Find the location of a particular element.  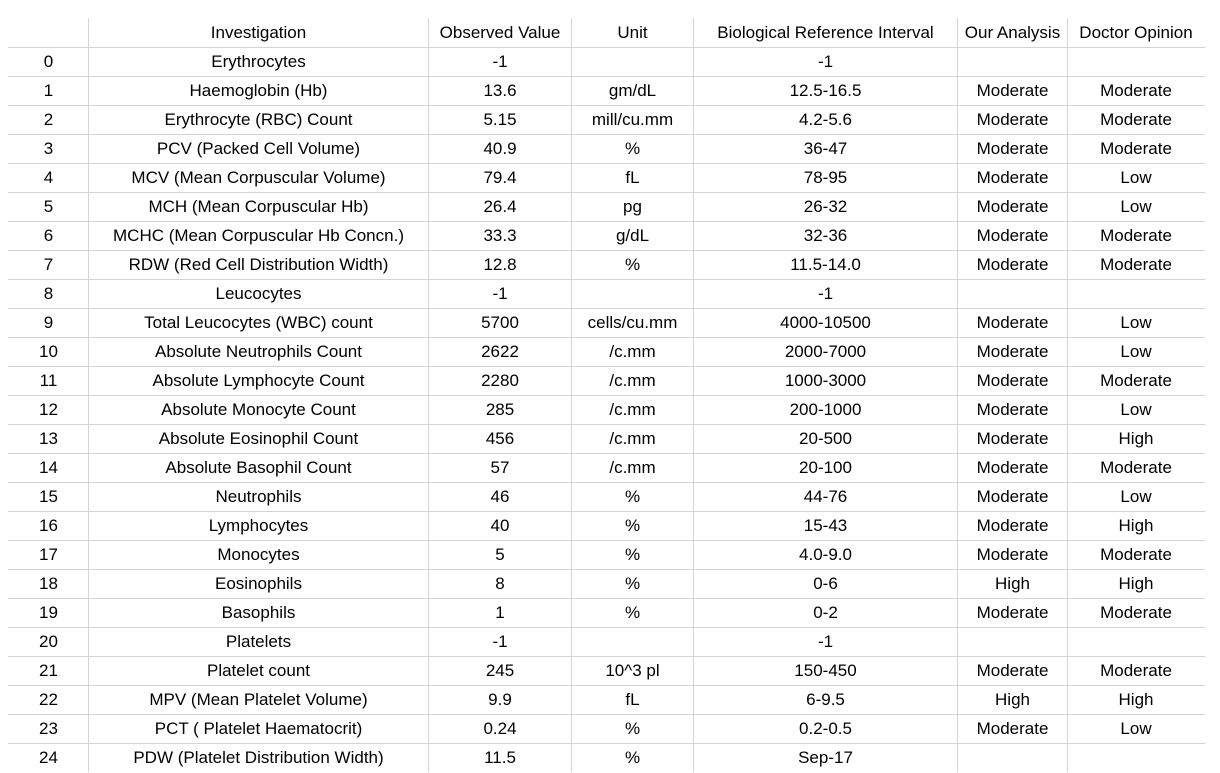

row-index-cell: 19 is located at coordinates (48, 613).